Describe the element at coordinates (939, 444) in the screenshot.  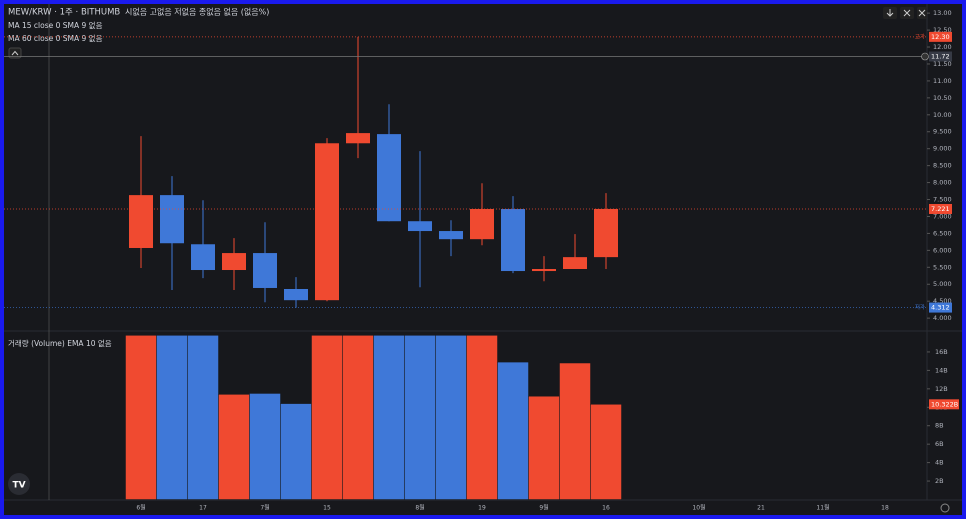
I see `y-tick-label: 6B` at that location.